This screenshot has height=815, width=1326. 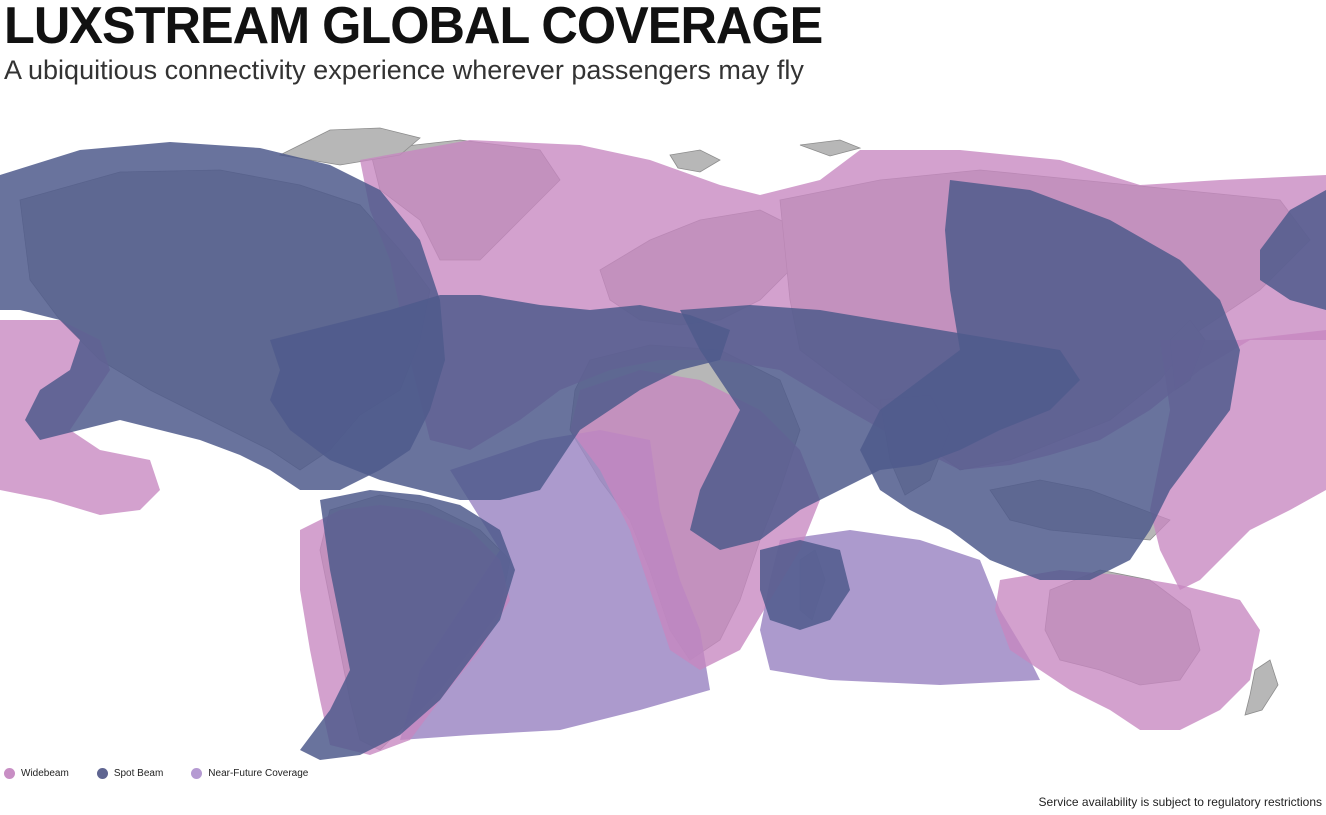 What do you see at coordinates (80, 417) in the screenshot?
I see `pacific-east-widebeam` at bounding box center [80, 417].